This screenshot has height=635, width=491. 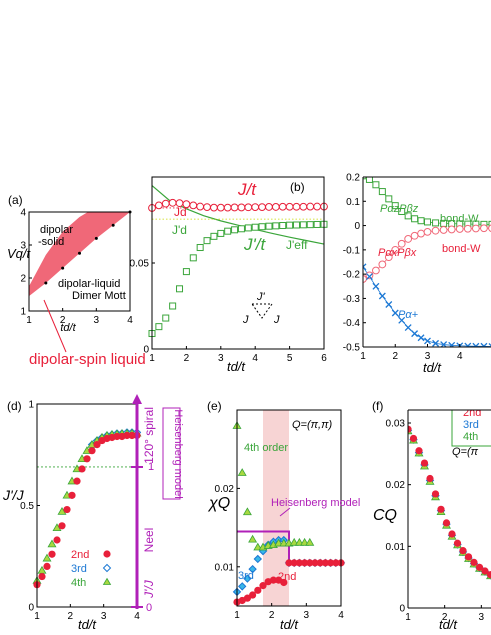 I want to click on plot-frame-e, so click(x=289, y=508).